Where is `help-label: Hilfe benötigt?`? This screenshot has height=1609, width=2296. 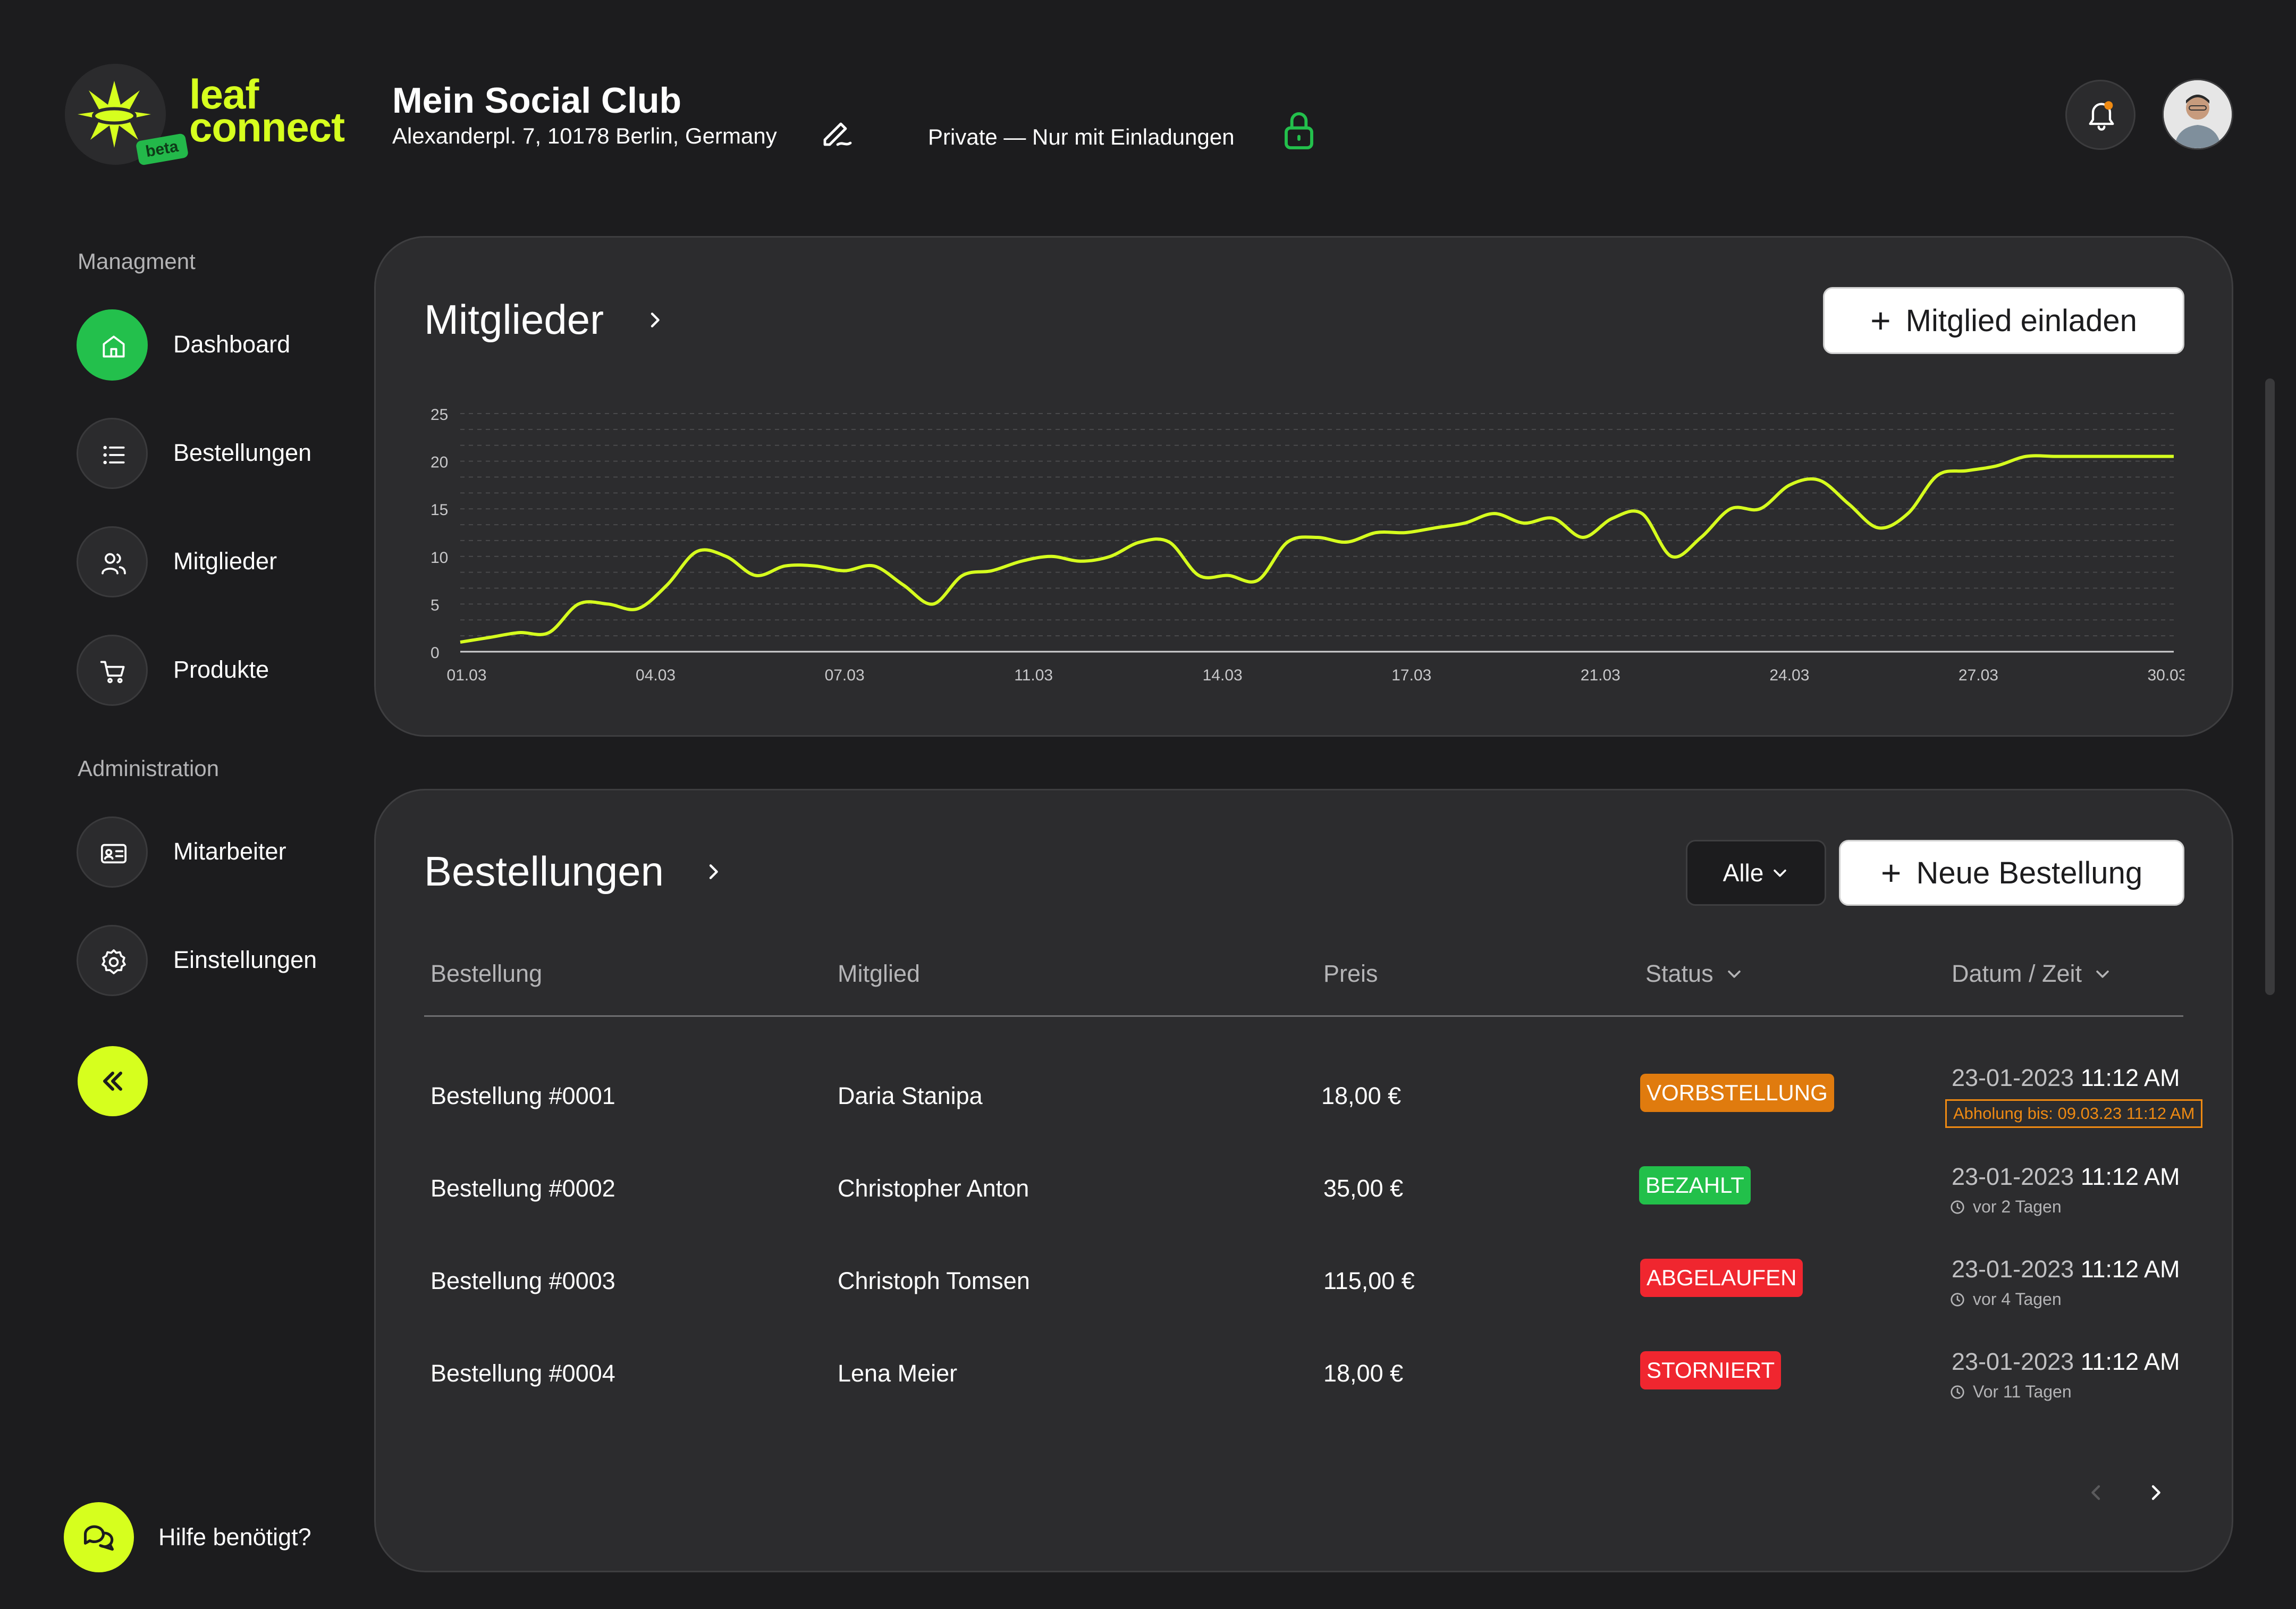 help-label: Hilfe benötigt? is located at coordinates (234, 1537).